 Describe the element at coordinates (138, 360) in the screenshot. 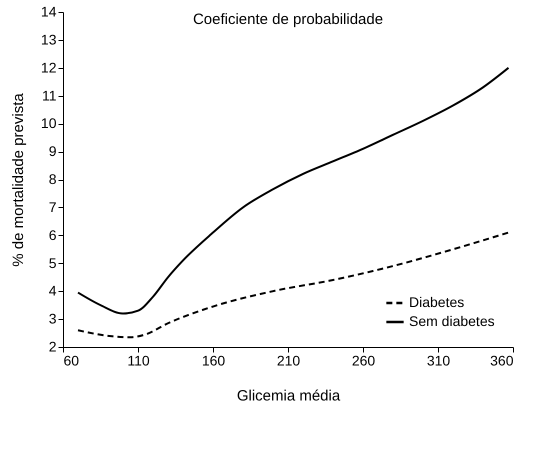

I see `x-tick-label: 110` at that location.